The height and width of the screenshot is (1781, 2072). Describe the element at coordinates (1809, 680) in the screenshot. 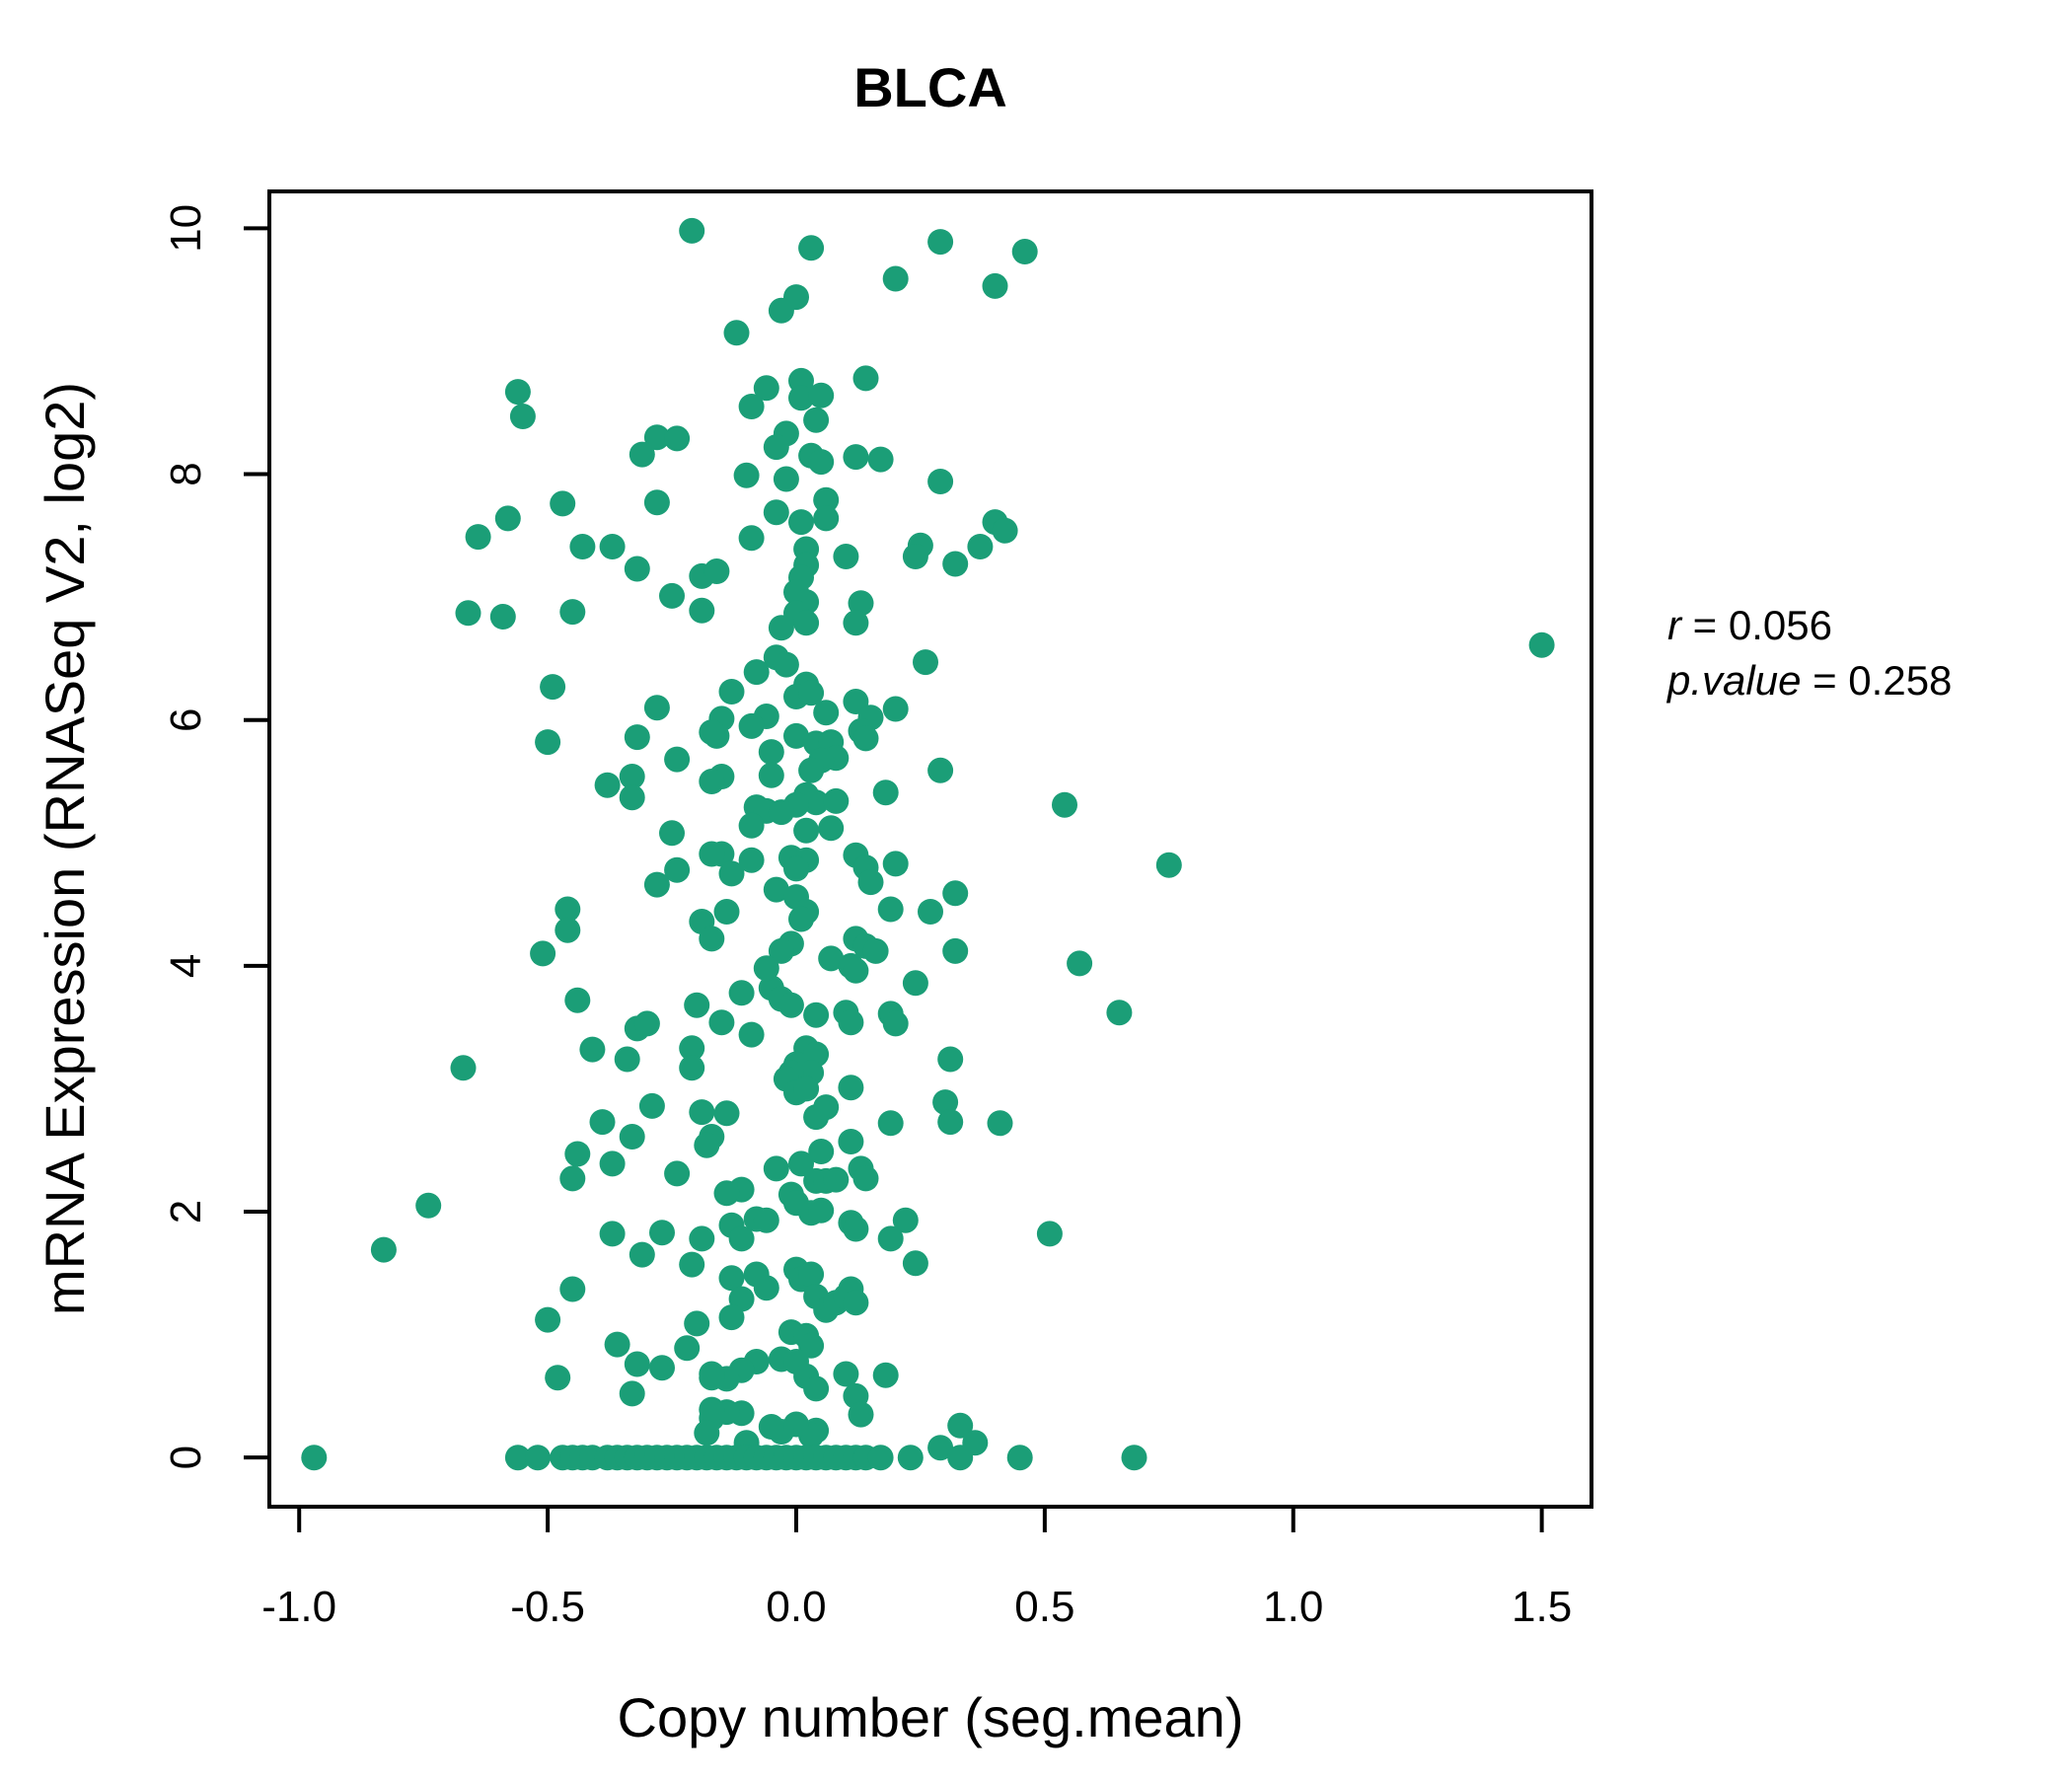

I see `pvalue-annotation: p.value = 0.258` at that location.